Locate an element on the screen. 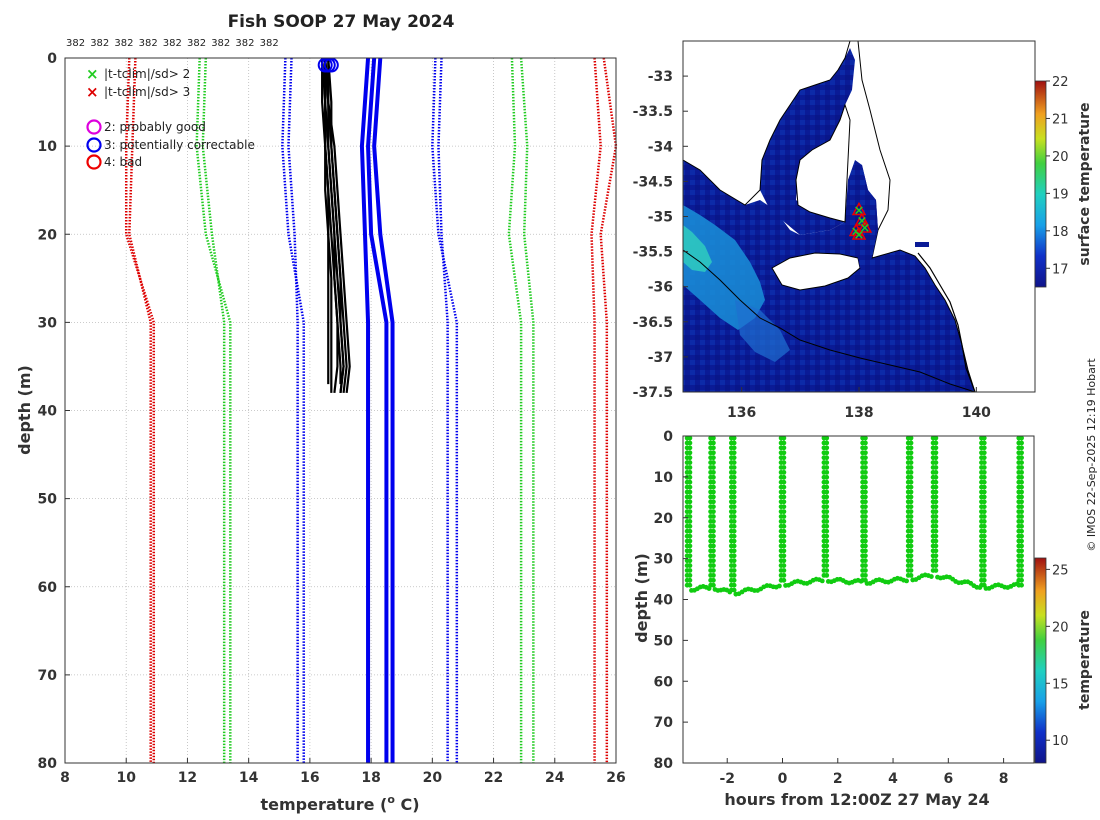  yorke-peninsula is located at coordinates (823, 163).